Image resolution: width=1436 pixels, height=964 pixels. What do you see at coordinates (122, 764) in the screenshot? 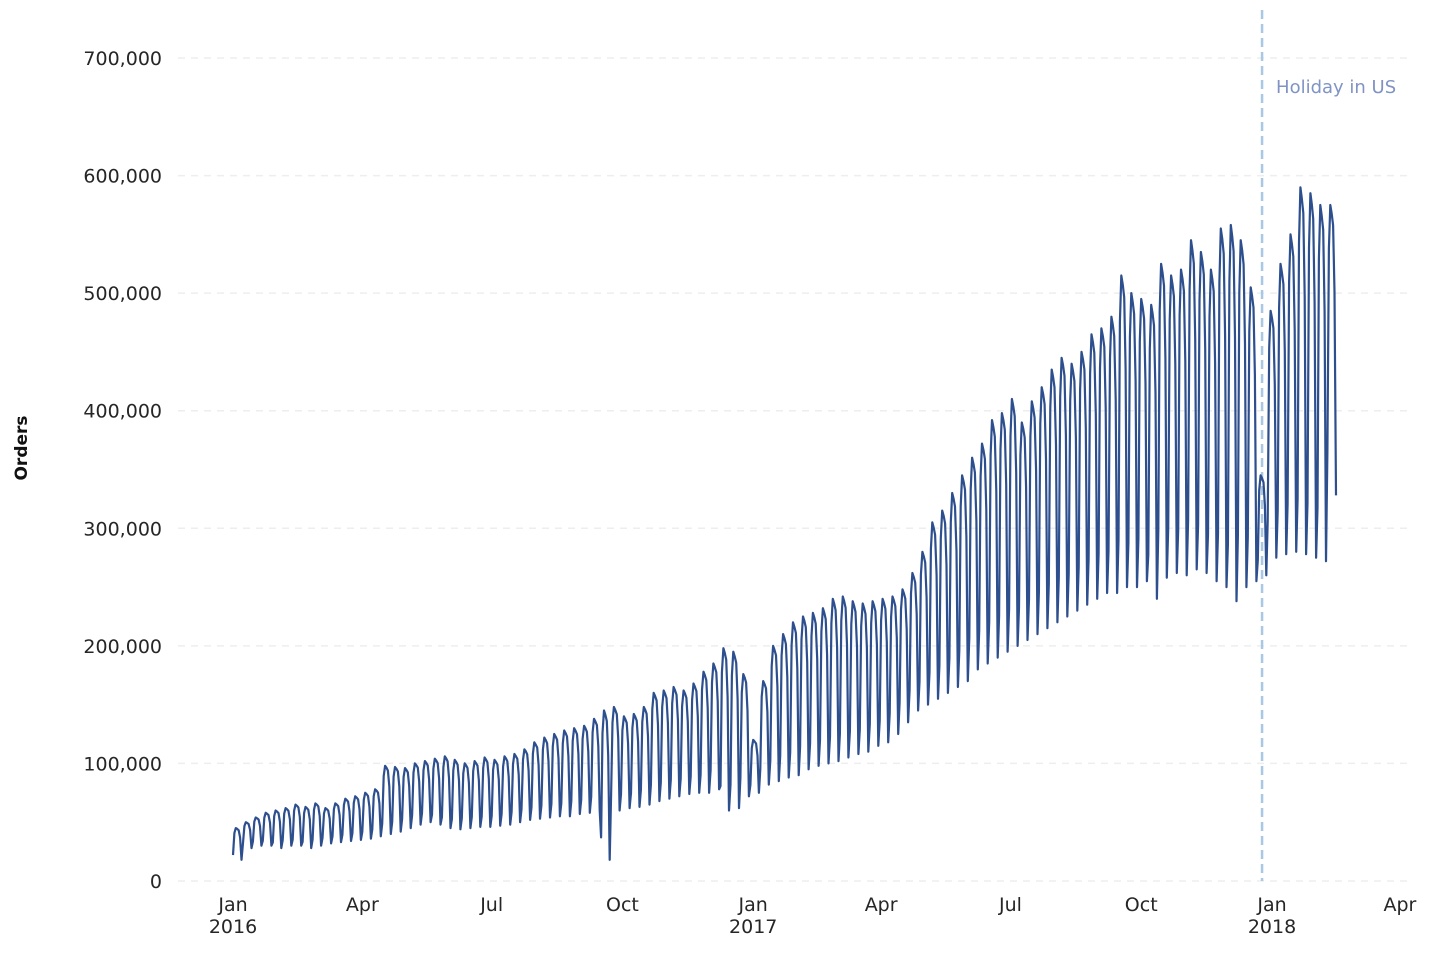
I see `y-tick-label: 100,000` at bounding box center [122, 764].